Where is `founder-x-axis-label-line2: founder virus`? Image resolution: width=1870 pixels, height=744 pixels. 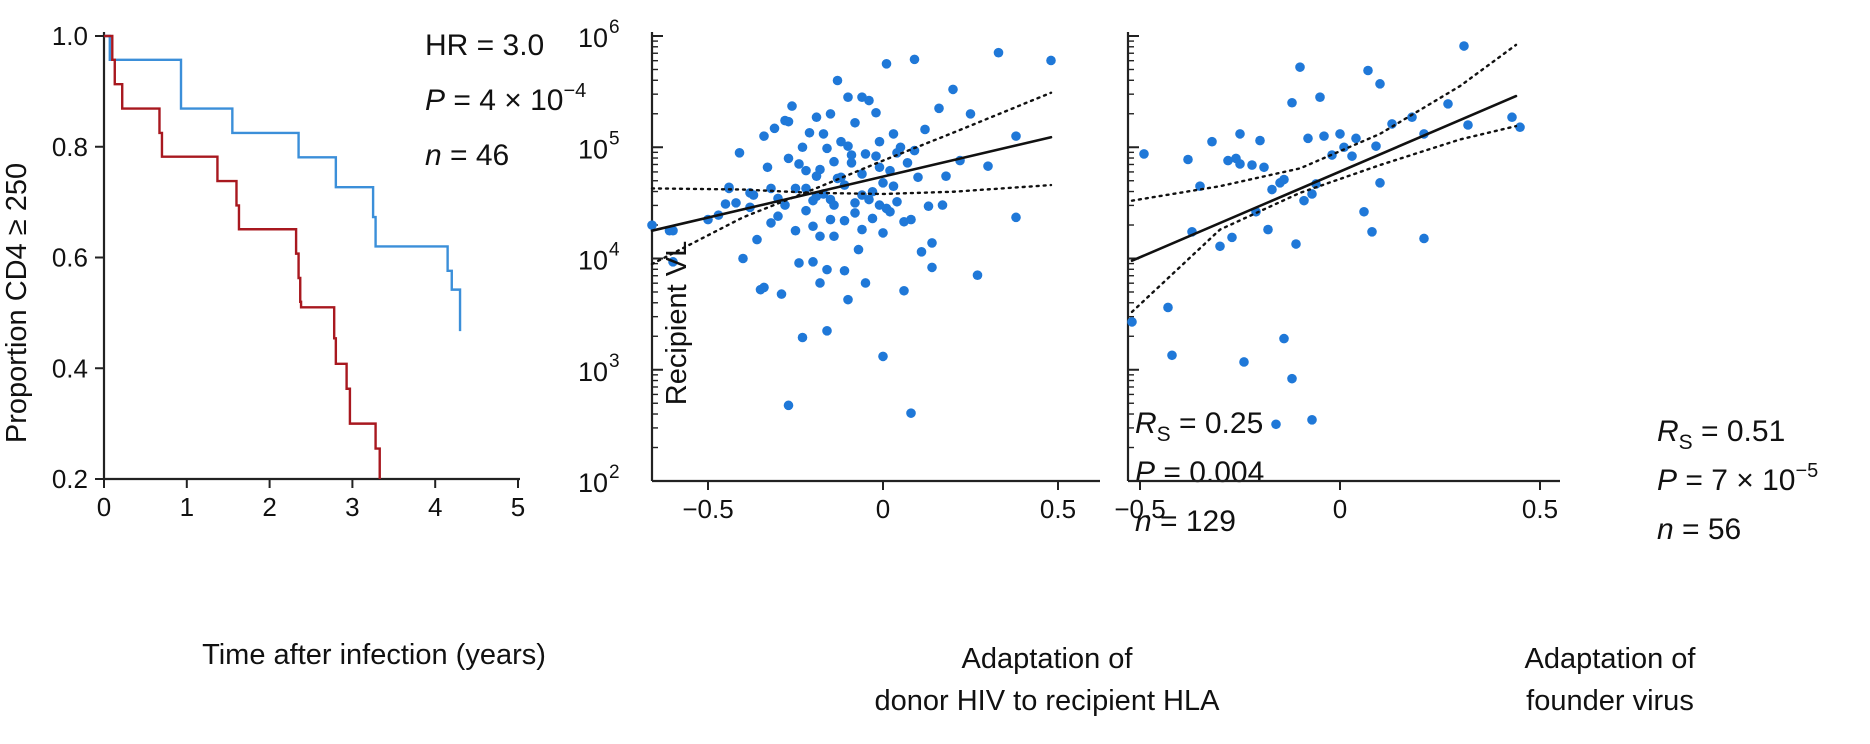 founder-x-axis-label-line2: founder virus is located at coordinates (1610, 701).